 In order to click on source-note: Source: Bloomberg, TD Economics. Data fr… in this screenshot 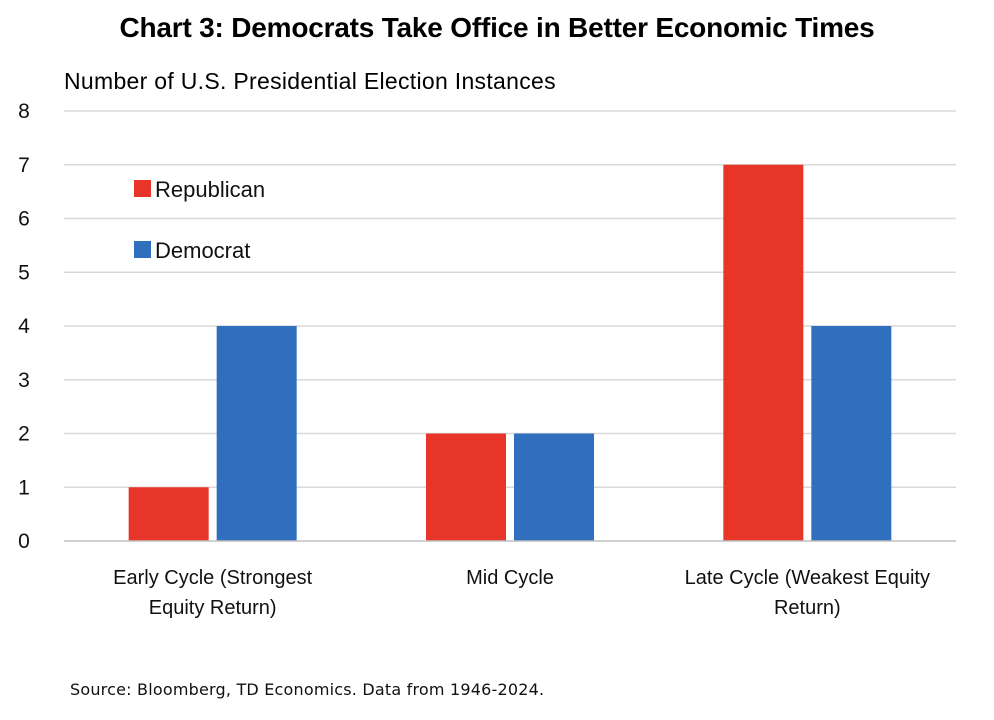, I will do `click(307, 689)`.